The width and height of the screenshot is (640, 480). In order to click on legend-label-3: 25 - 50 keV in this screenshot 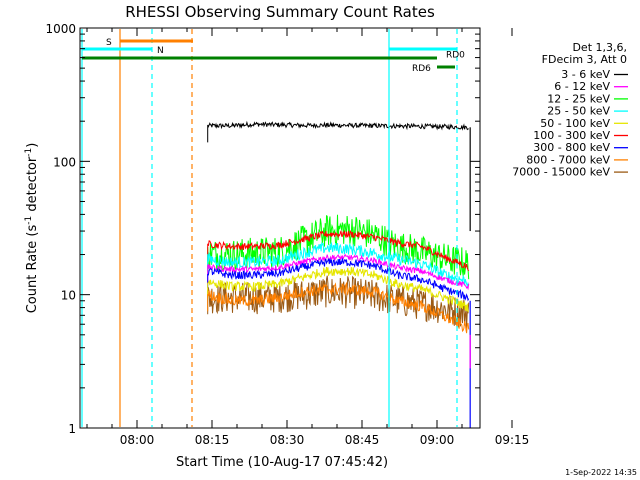, I will do `click(578, 111)`.